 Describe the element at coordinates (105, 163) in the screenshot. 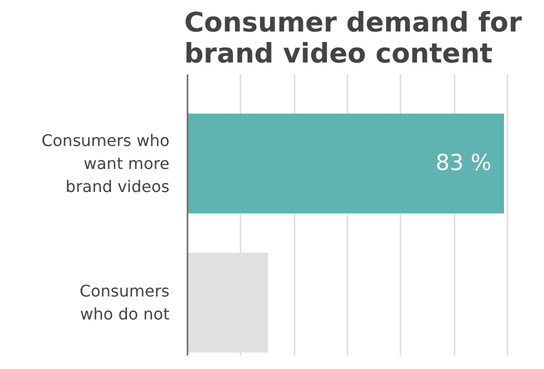

I see `y-tick-label: Consumers who want more brand videos` at that location.